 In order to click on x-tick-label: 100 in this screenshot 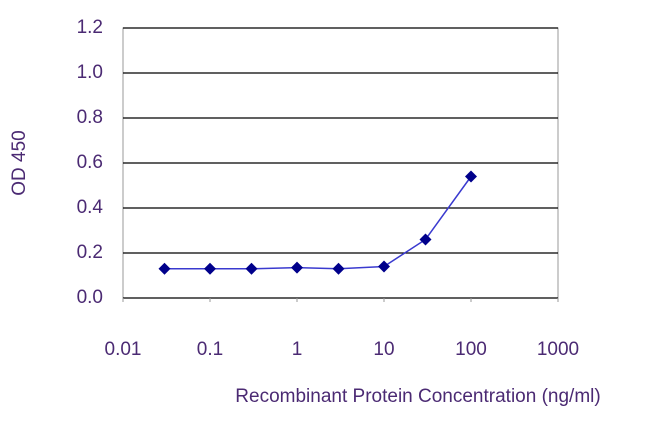, I will do `click(471, 349)`.